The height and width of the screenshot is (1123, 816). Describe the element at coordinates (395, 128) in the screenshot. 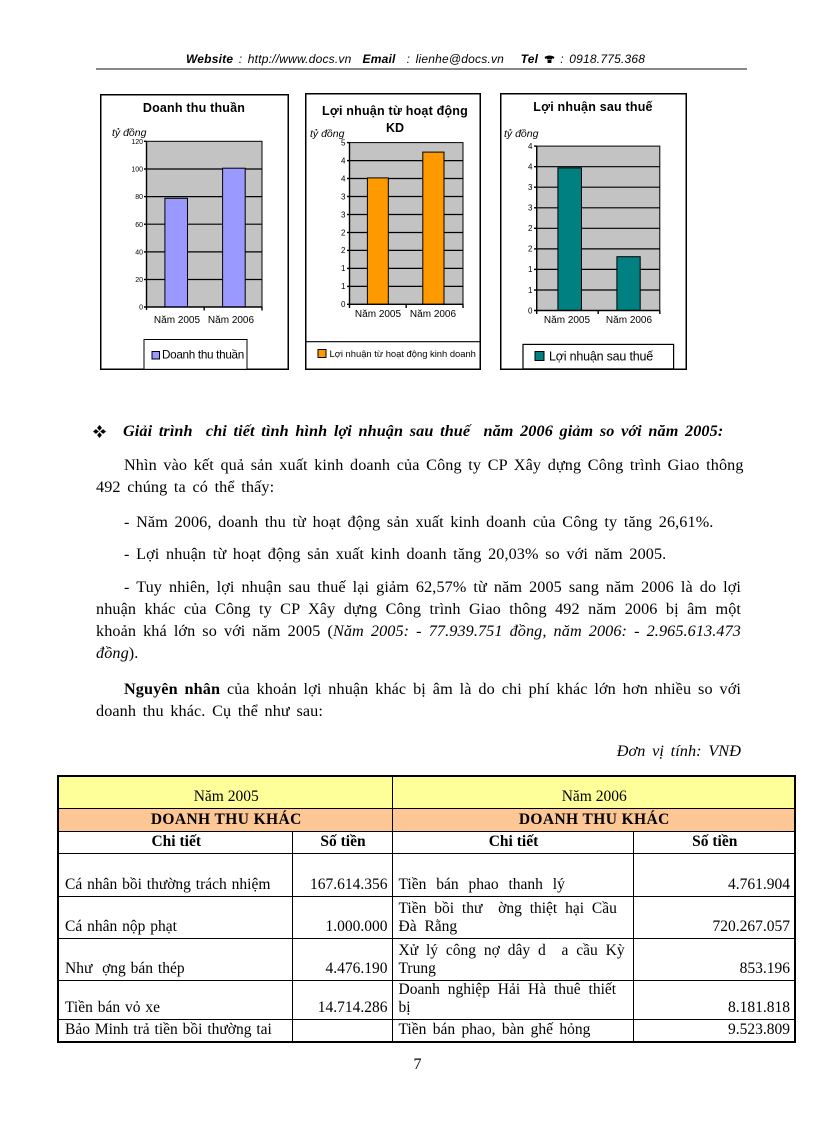

I see `svg-text: KD` at that location.